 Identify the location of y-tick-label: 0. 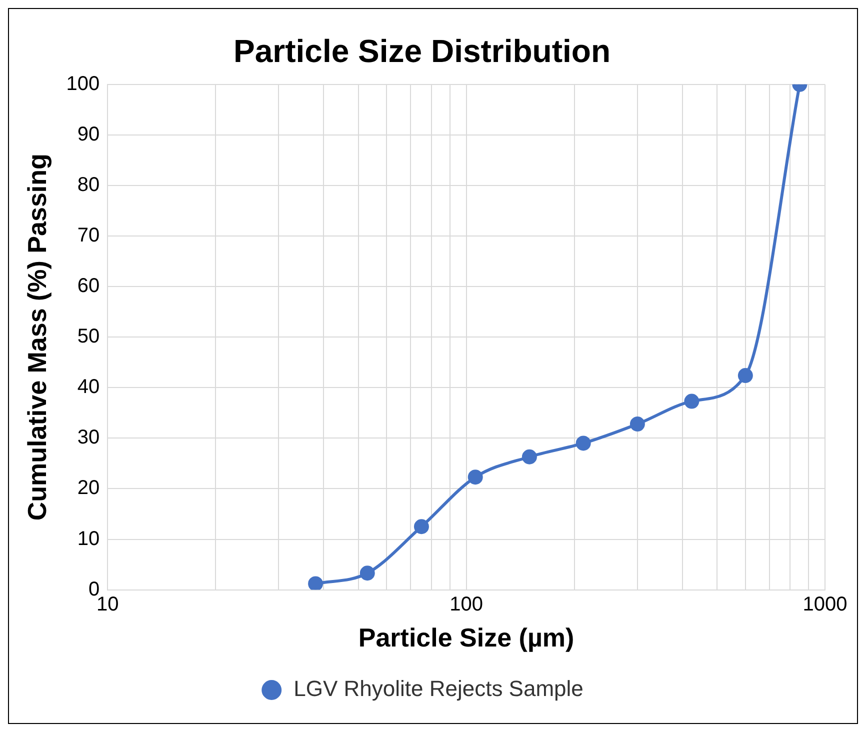
(94, 589).